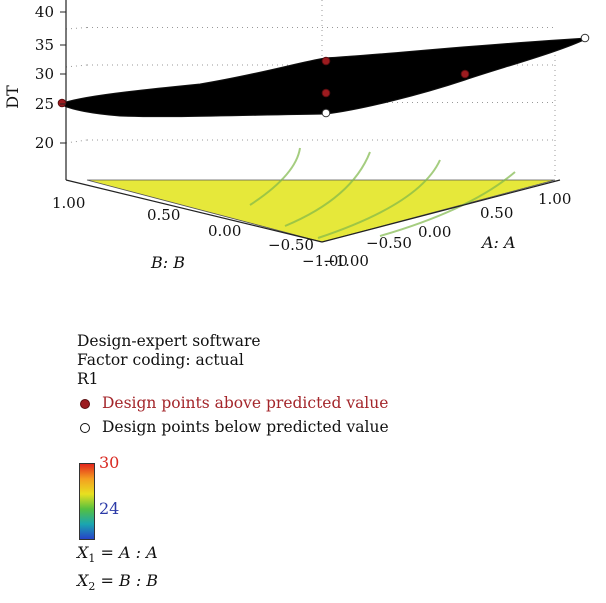 This screenshot has height=603, width=606. What do you see at coordinates (92, 587) in the screenshot?
I see `x2-subscript: 2` at bounding box center [92, 587].